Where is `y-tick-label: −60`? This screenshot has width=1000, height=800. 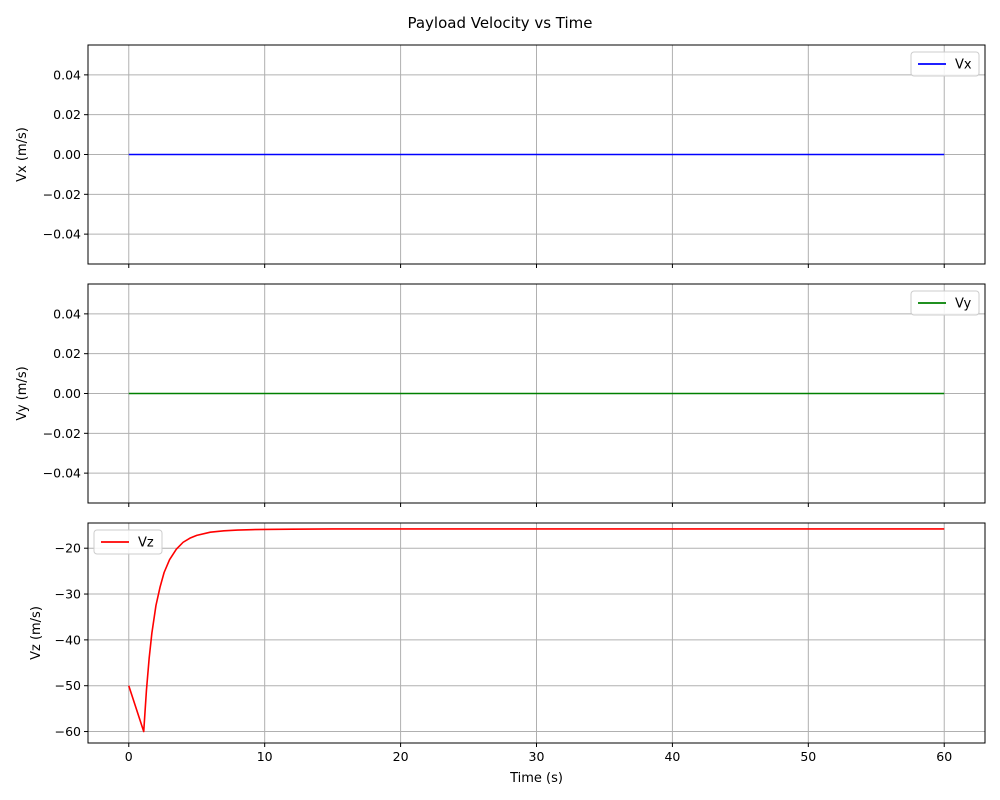 y-tick-label: −60 is located at coordinates (68, 731).